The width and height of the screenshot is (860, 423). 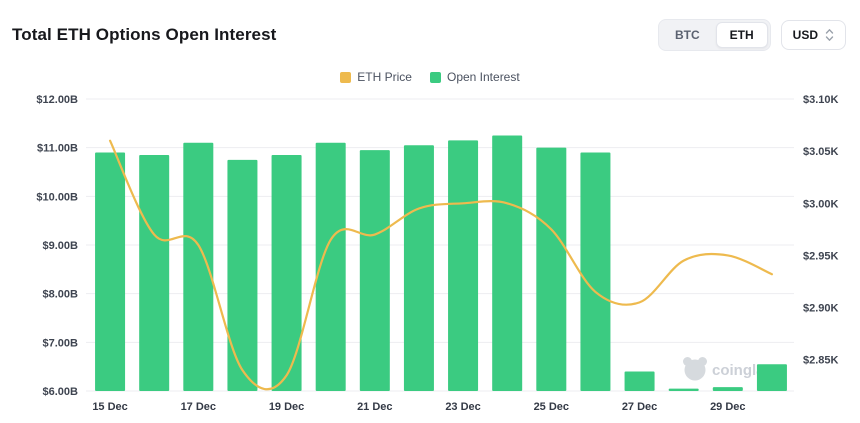 I want to click on bar-20-dec, so click(x=330, y=266).